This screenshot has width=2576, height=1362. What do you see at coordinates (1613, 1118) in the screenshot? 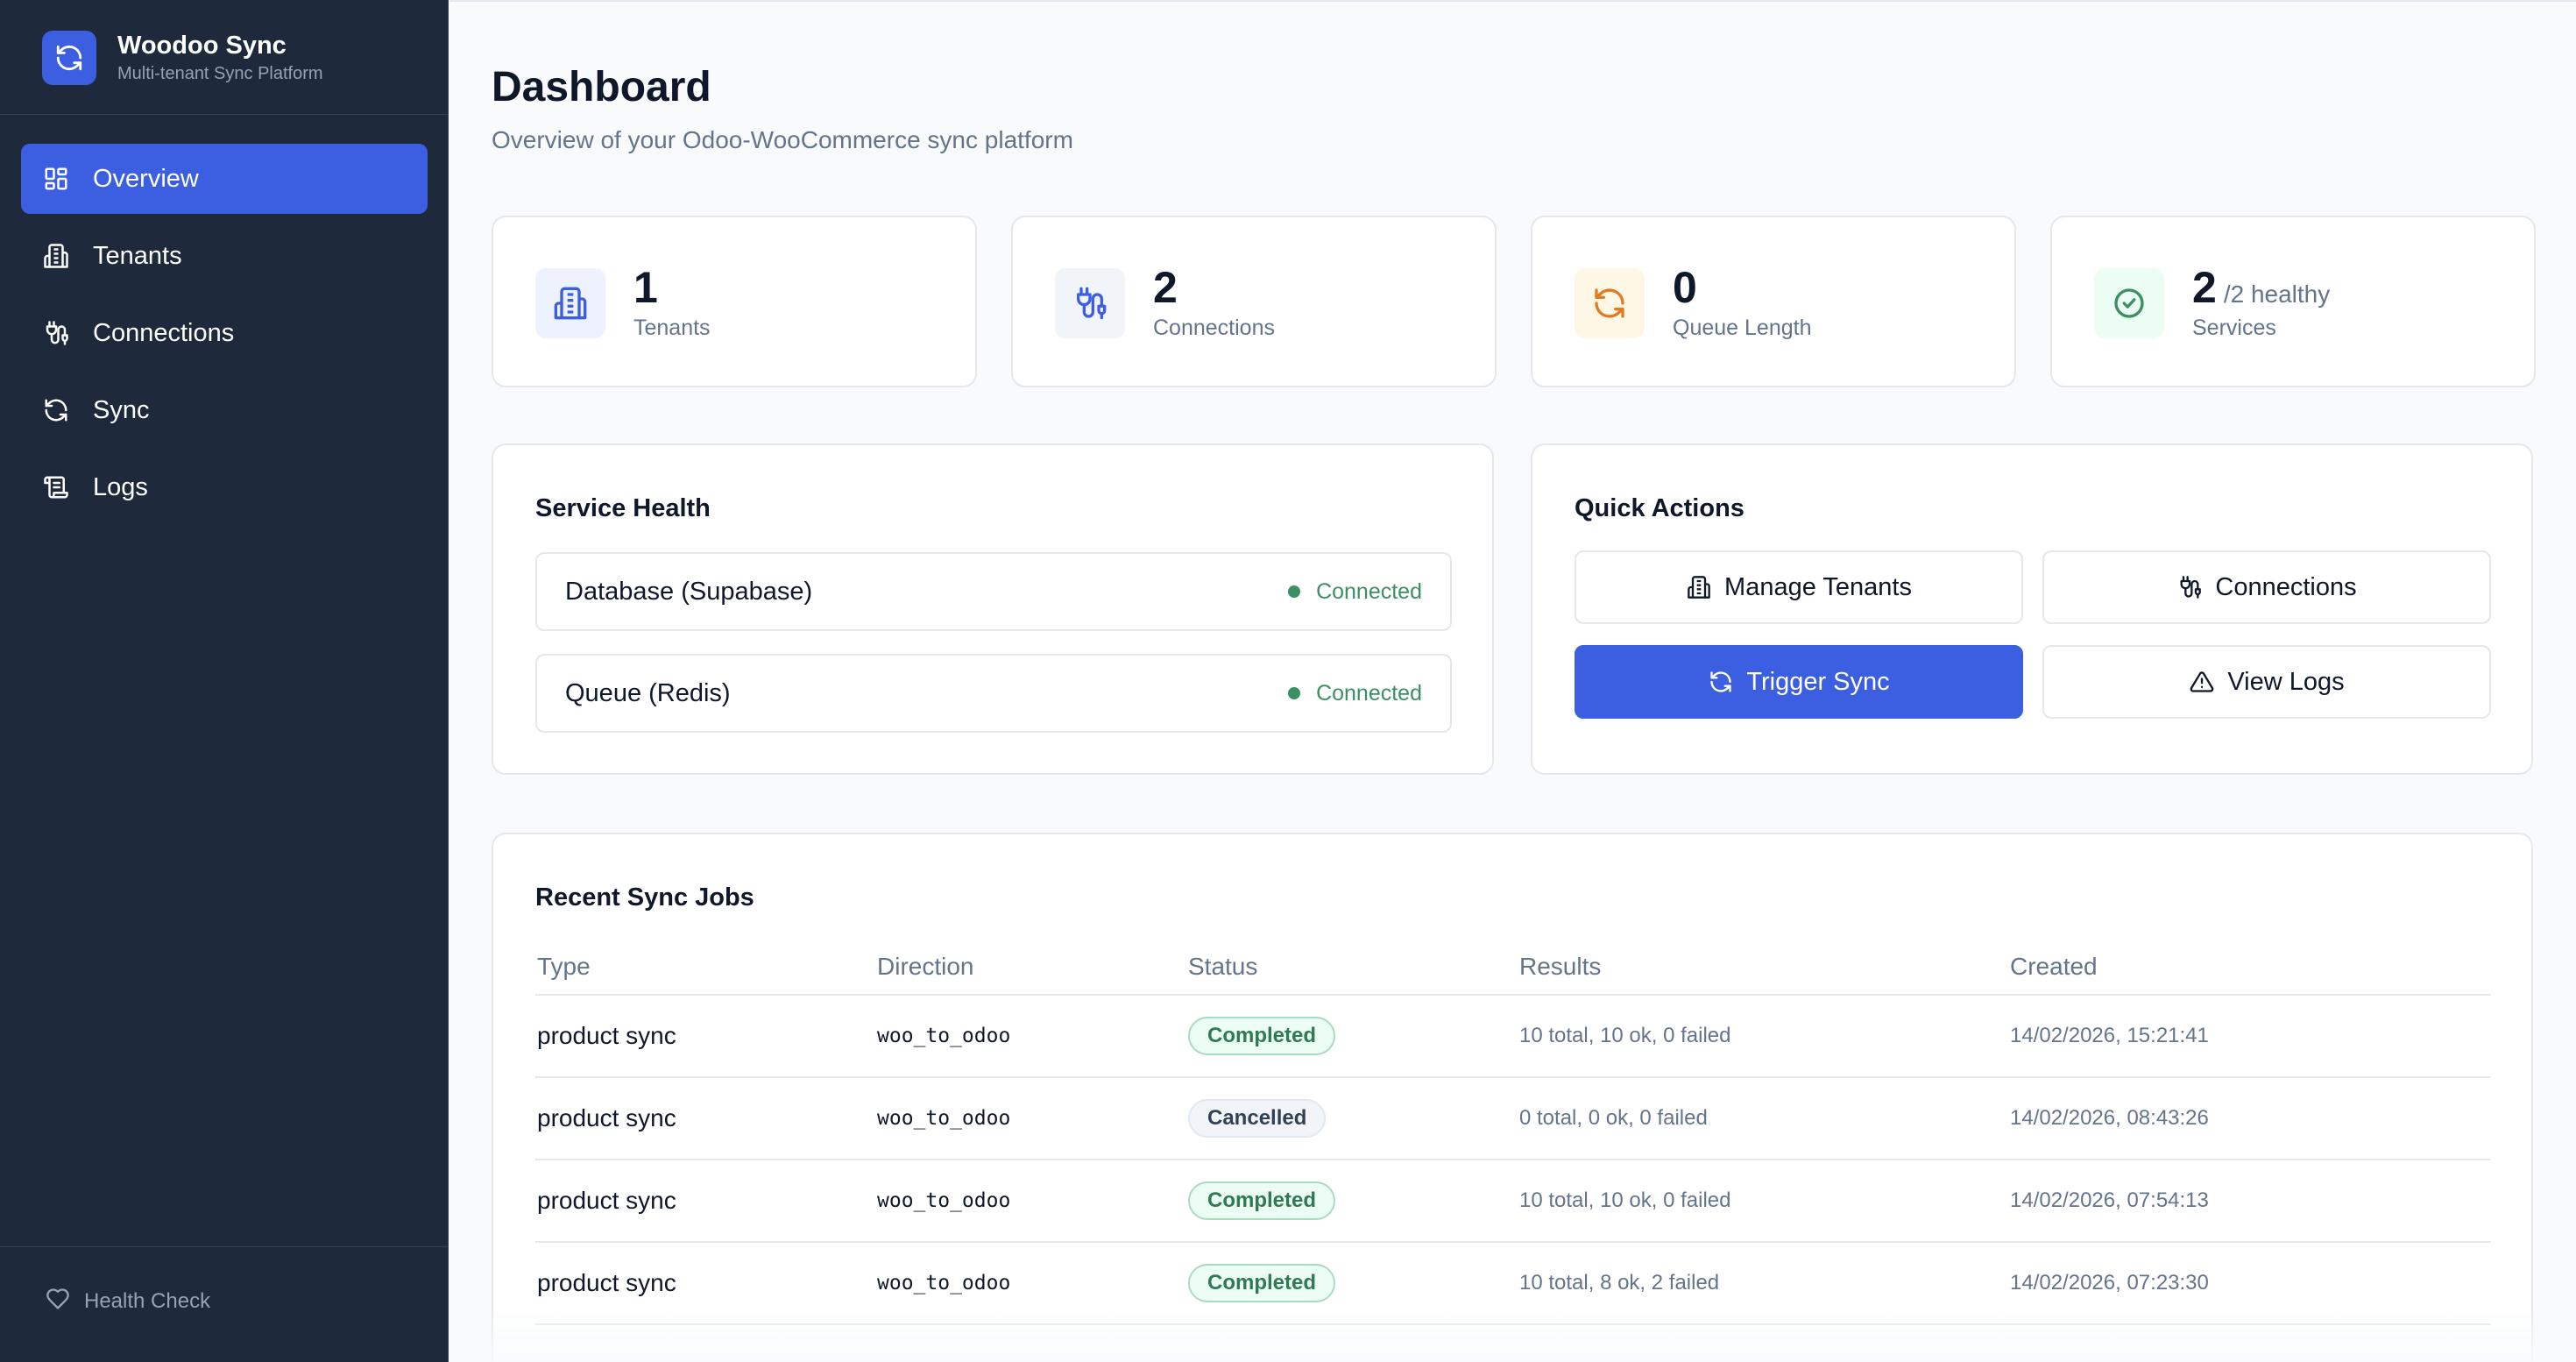
I see `job-results: 0 total, 0 ok, 0 failed` at bounding box center [1613, 1118].